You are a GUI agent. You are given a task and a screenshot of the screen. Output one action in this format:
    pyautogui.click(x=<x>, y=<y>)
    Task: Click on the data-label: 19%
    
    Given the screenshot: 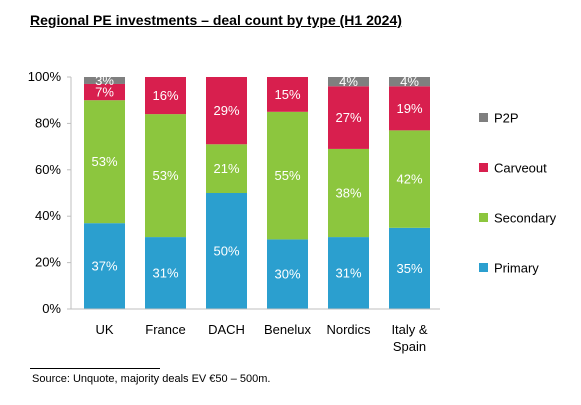 What is the action you would take?
    pyautogui.click(x=409, y=108)
    